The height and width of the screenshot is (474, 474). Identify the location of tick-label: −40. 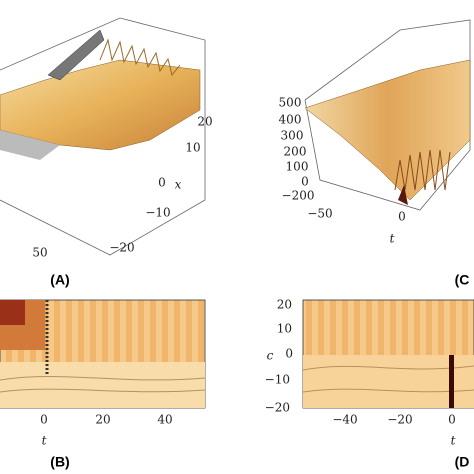
(344, 420).